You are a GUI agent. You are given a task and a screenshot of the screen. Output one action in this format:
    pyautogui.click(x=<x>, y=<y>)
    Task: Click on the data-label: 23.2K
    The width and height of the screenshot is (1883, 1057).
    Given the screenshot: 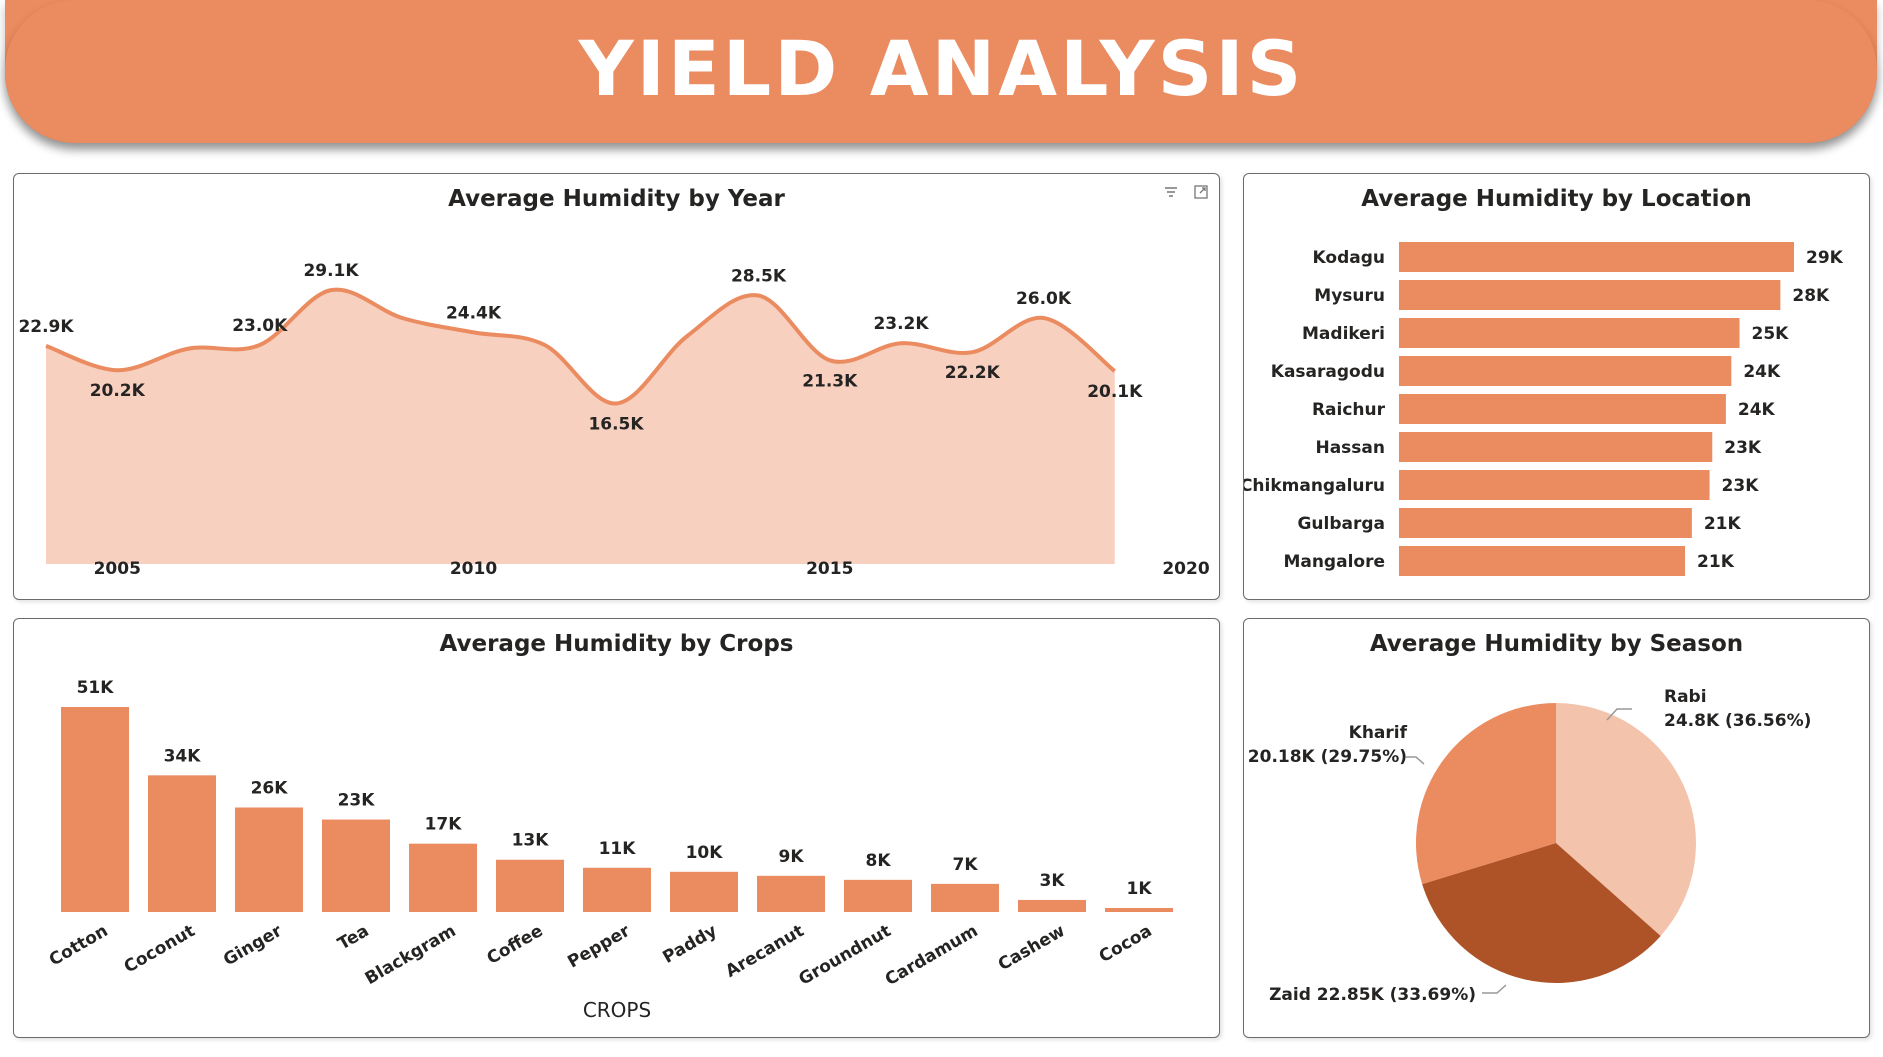 What is the action you would take?
    pyautogui.click(x=901, y=324)
    